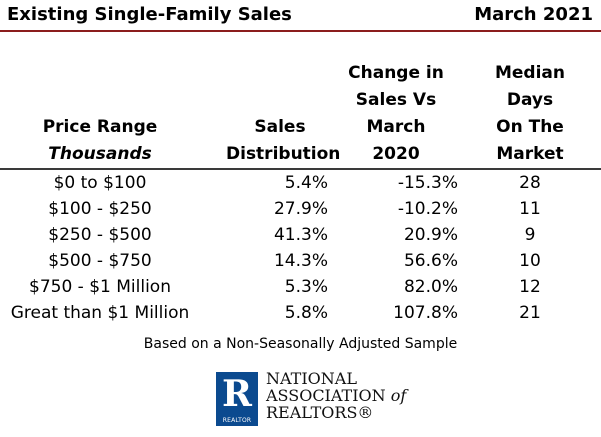 The image size is (601, 437). What do you see at coordinates (306, 287) in the screenshot?
I see `distribution-cell: 5.3%` at bounding box center [306, 287].